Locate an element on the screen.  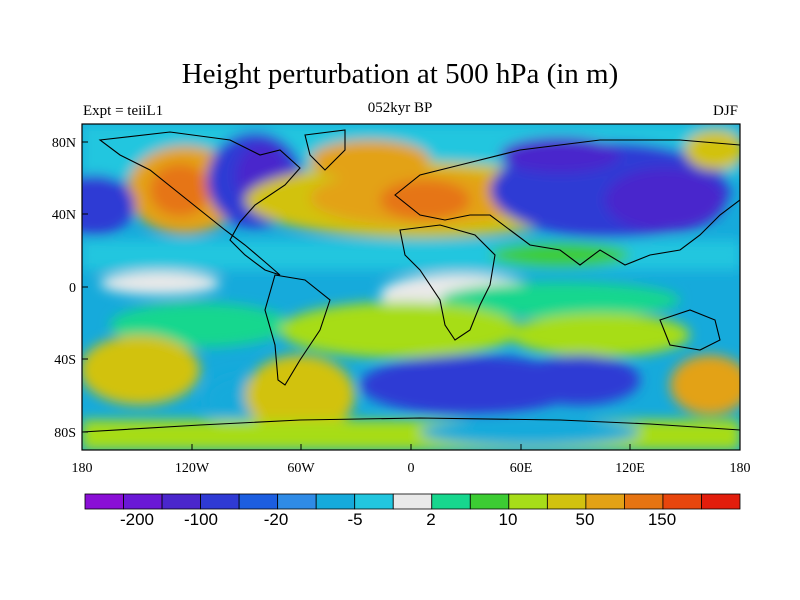
lon-tick-label: 60W is located at coordinates (301, 468).